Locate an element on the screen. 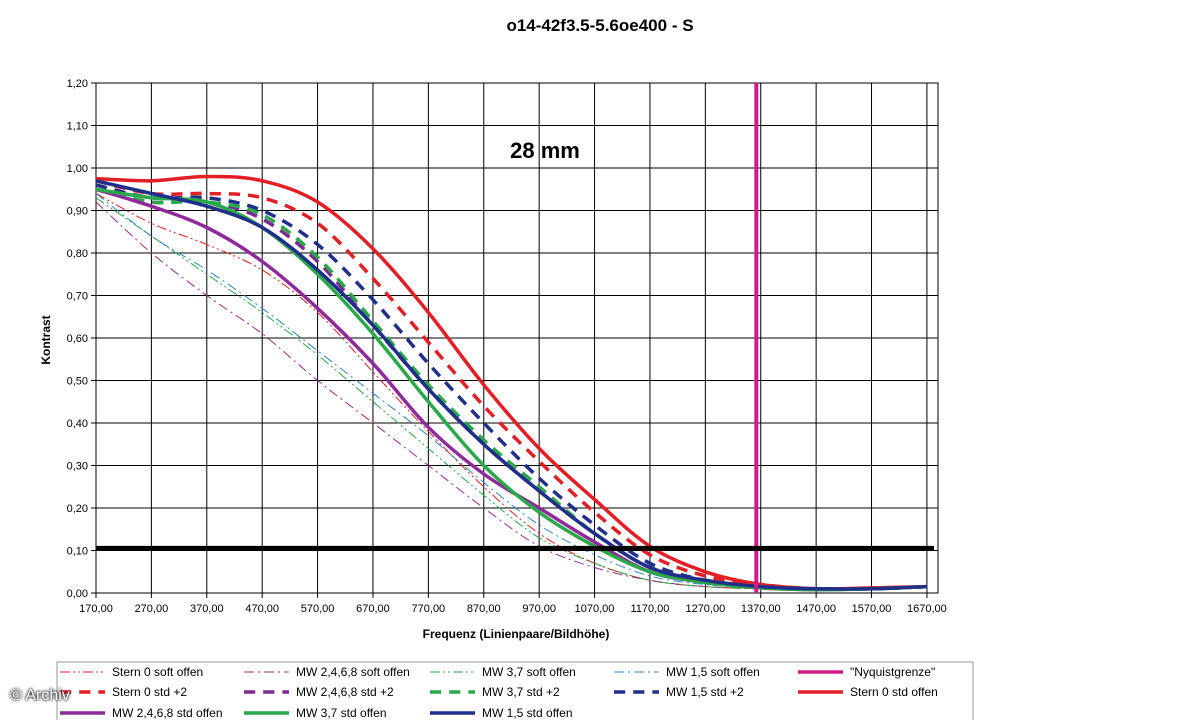 The height and width of the screenshot is (720, 1199). legend-label: MW 2,4,6,8 std +2 is located at coordinates (345, 692).